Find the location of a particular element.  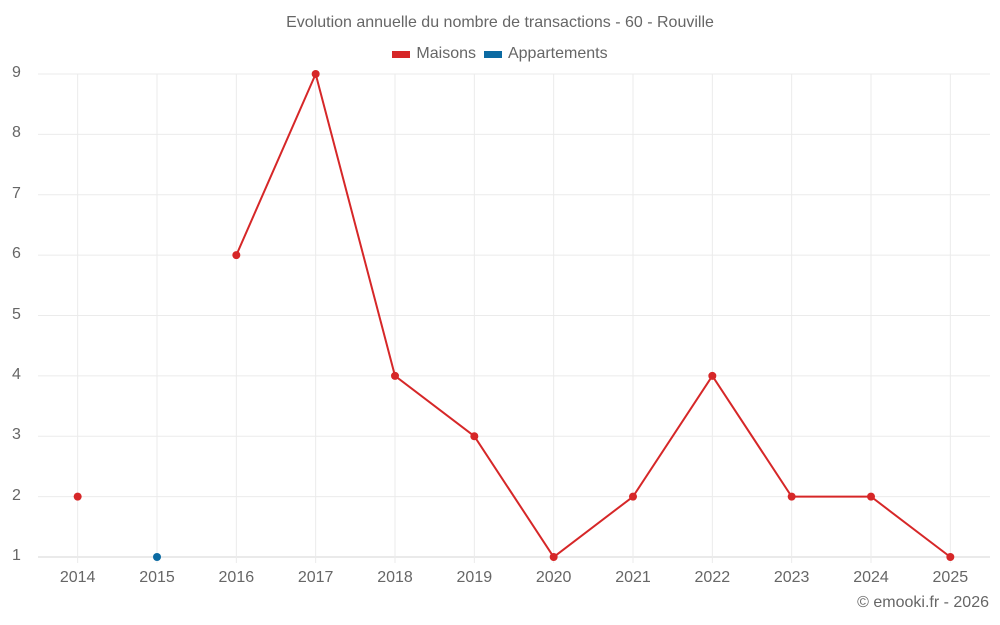

x-tick-label: 2025 is located at coordinates (950, 577).